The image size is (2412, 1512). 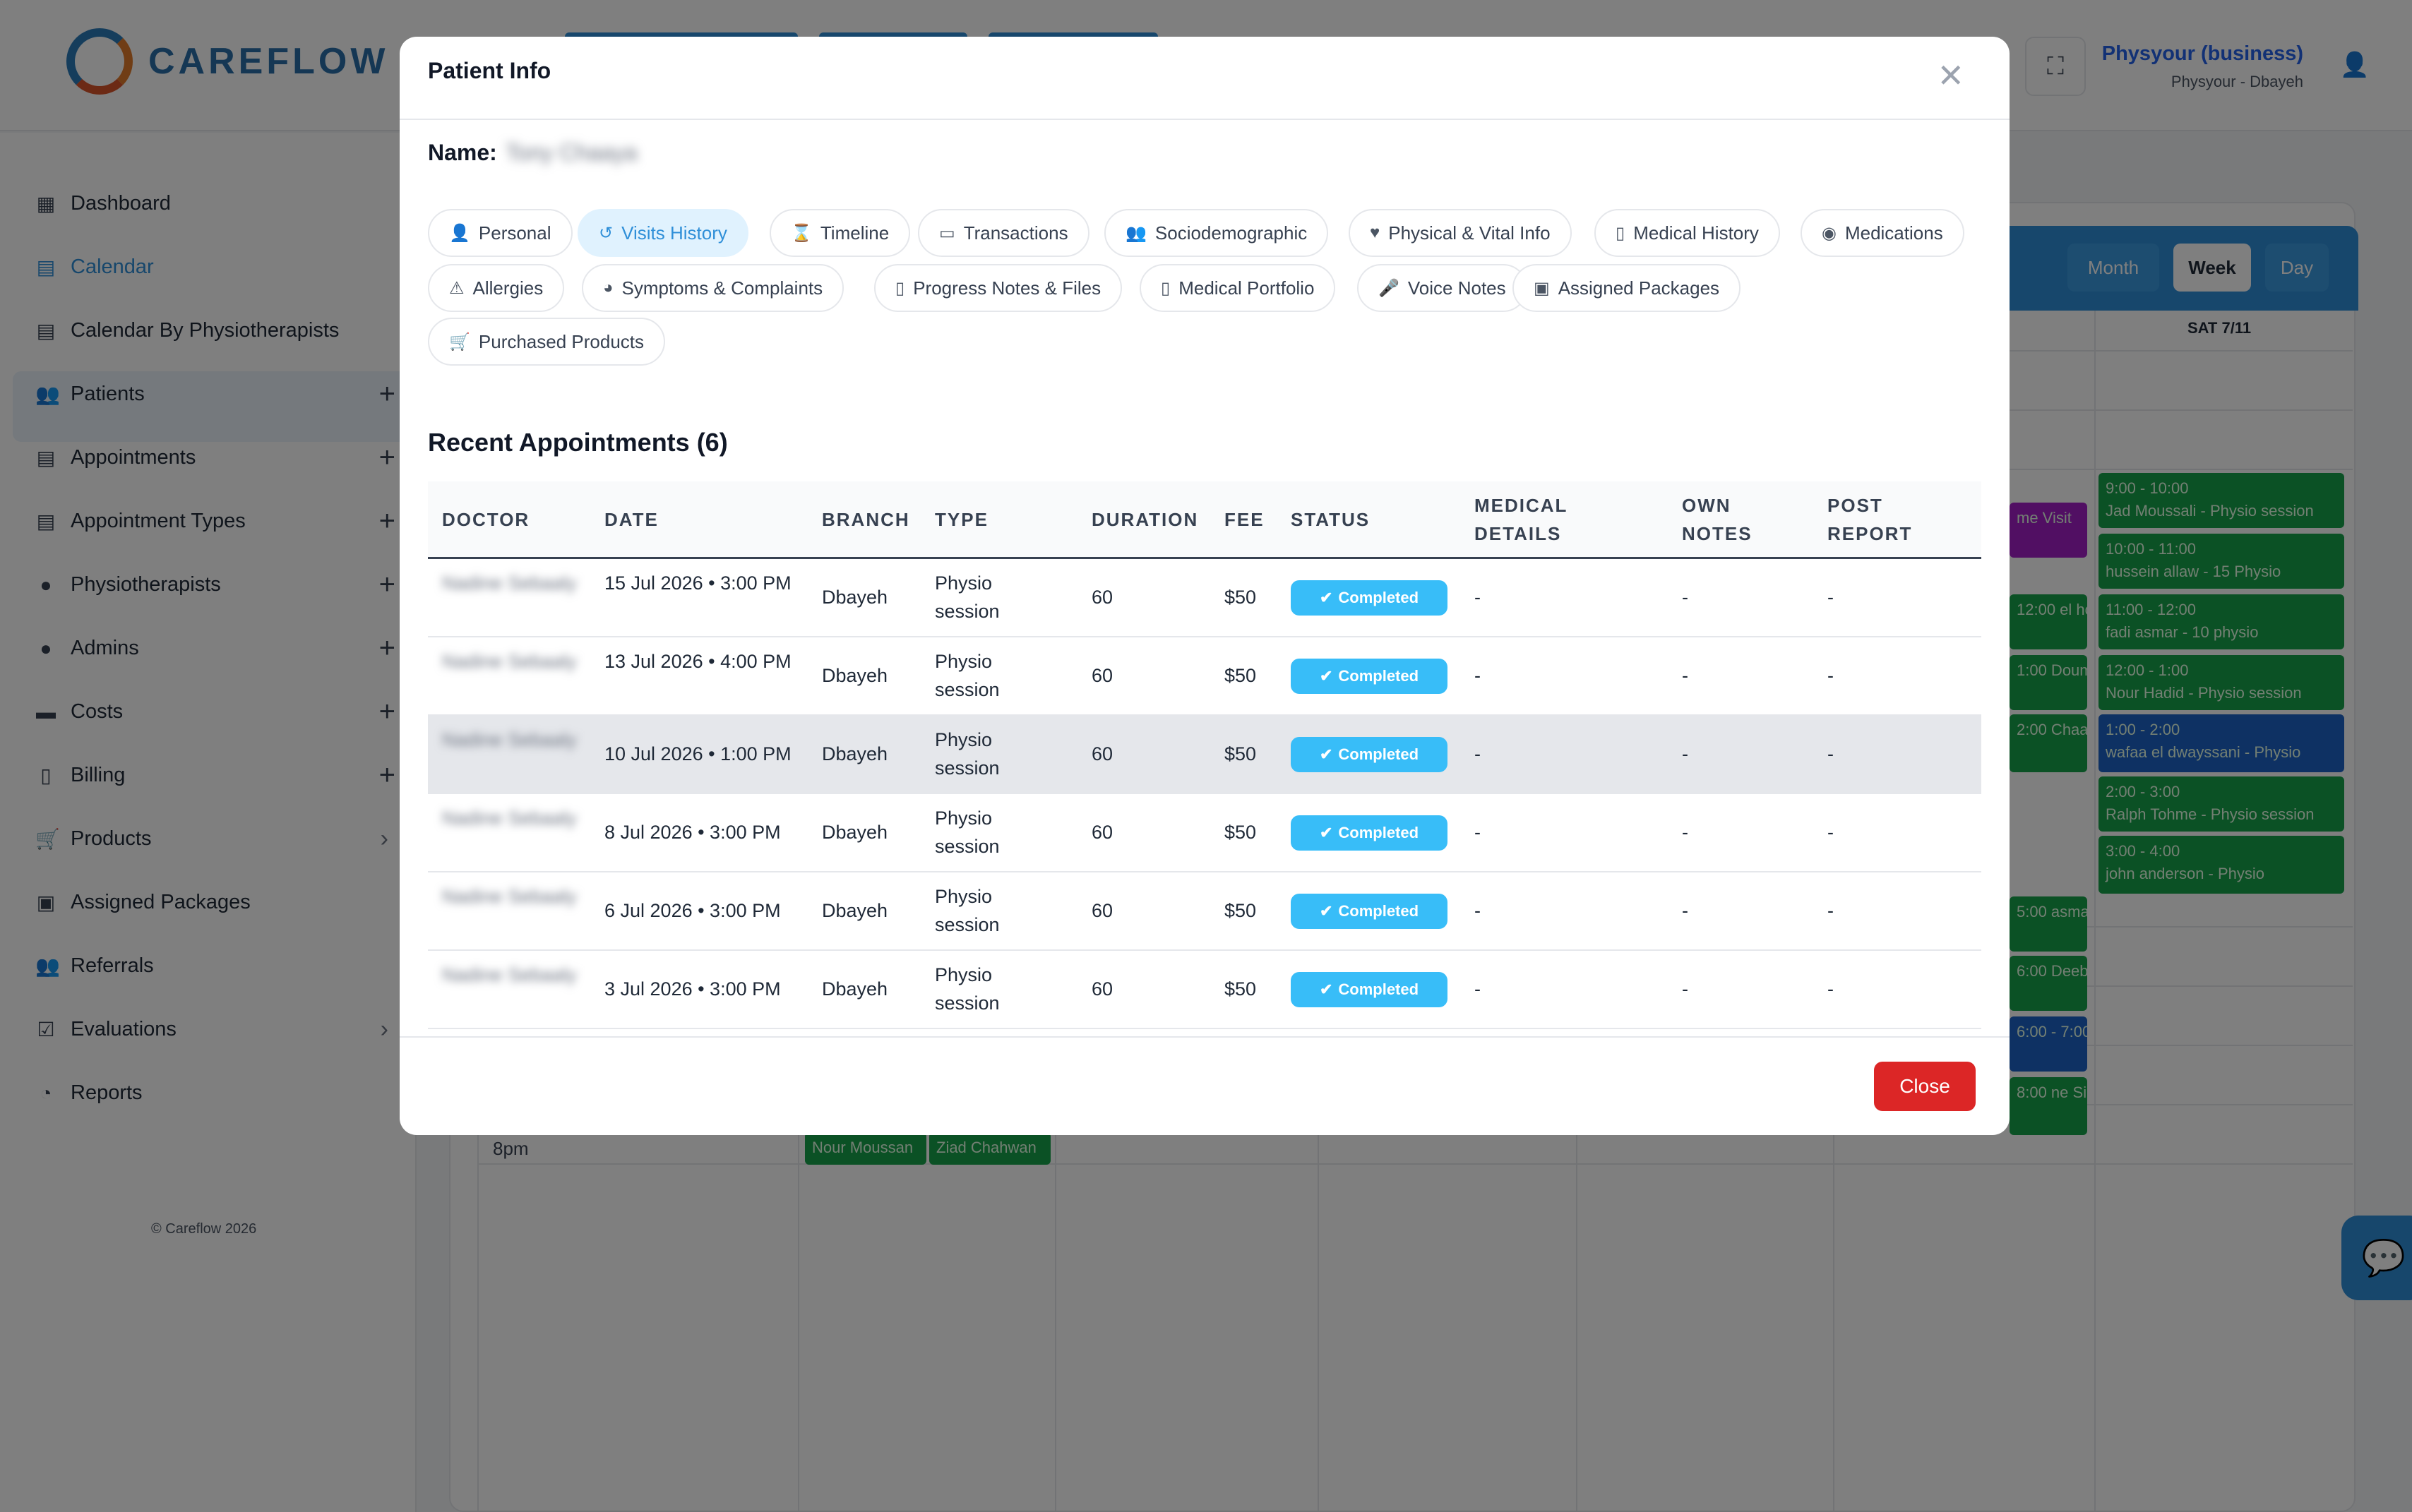 I want to click on close-button: Close, so click(x=1925, y=1087).